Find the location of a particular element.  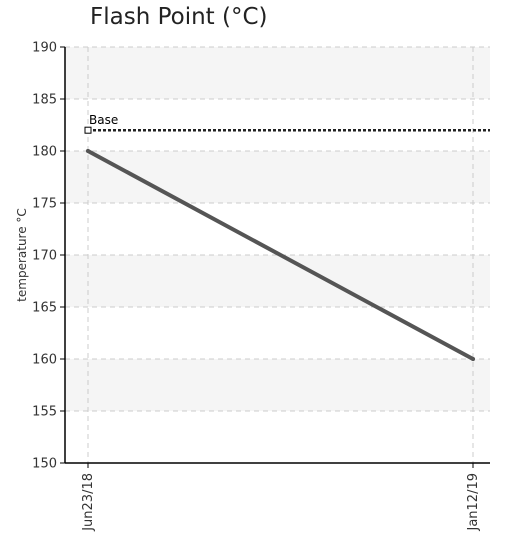

y-tick-label: 165 is located at coordinates (44, 308).